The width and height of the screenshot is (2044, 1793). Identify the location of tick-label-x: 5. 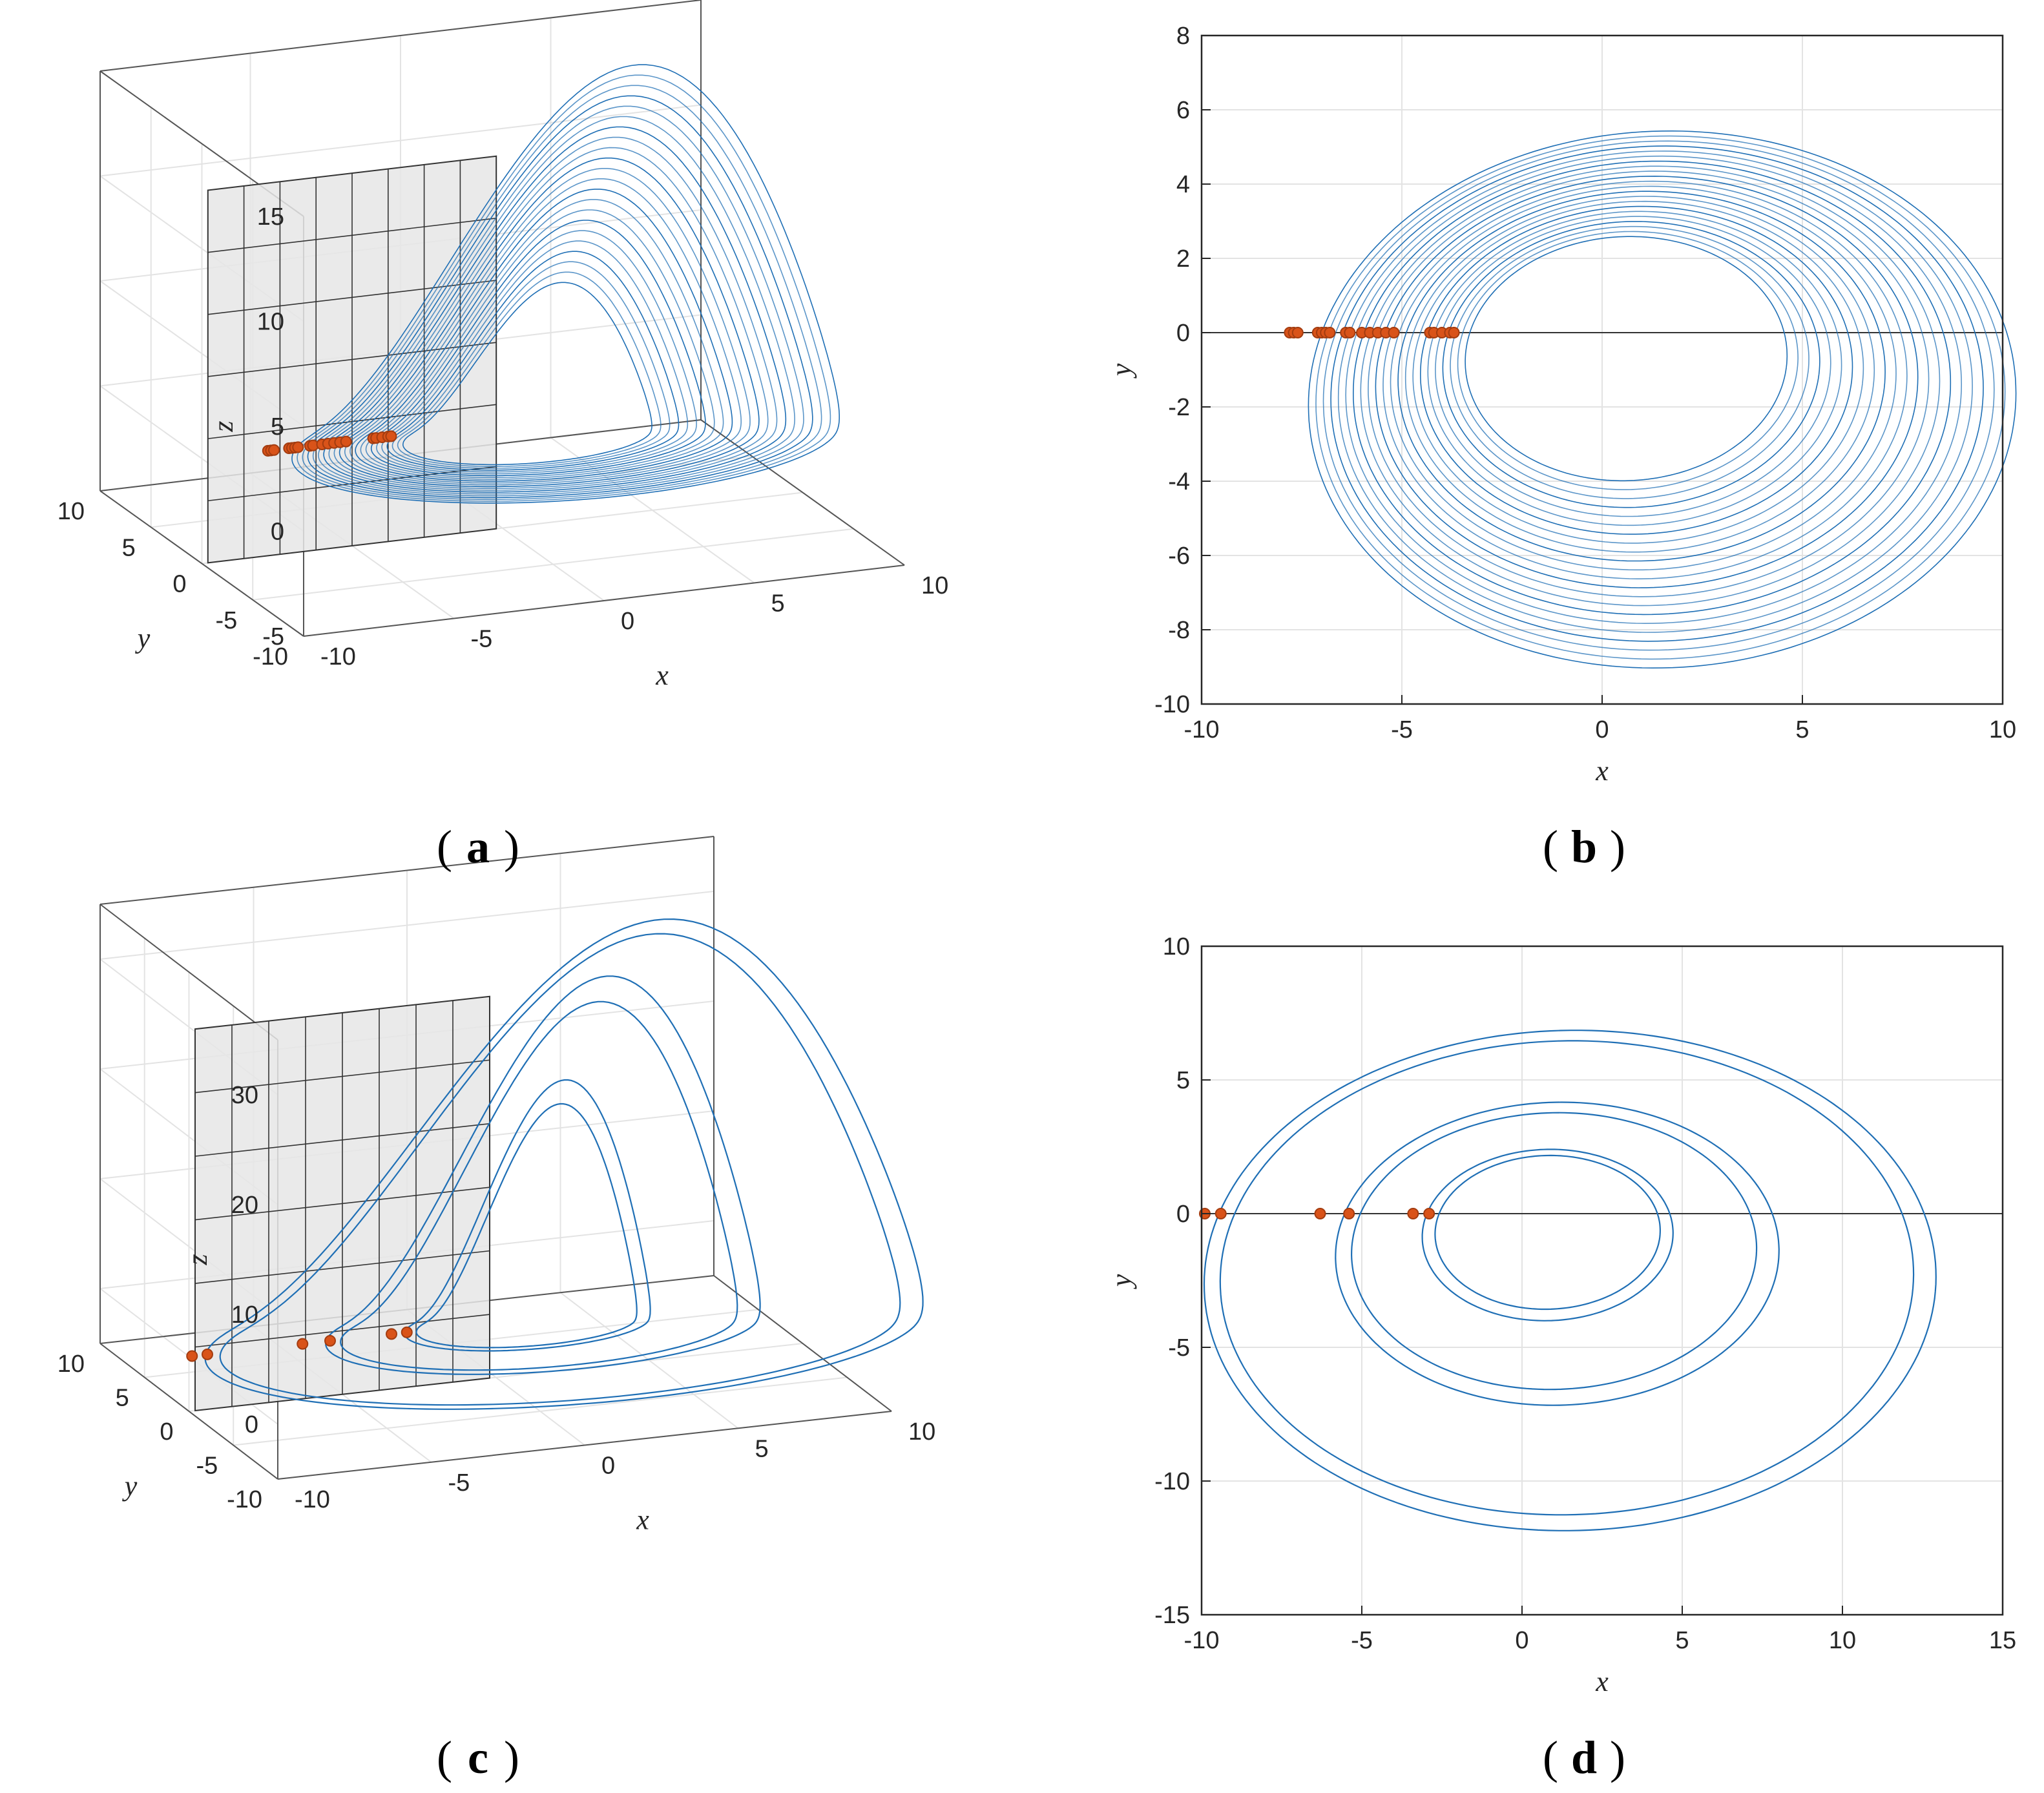
(778, 603).